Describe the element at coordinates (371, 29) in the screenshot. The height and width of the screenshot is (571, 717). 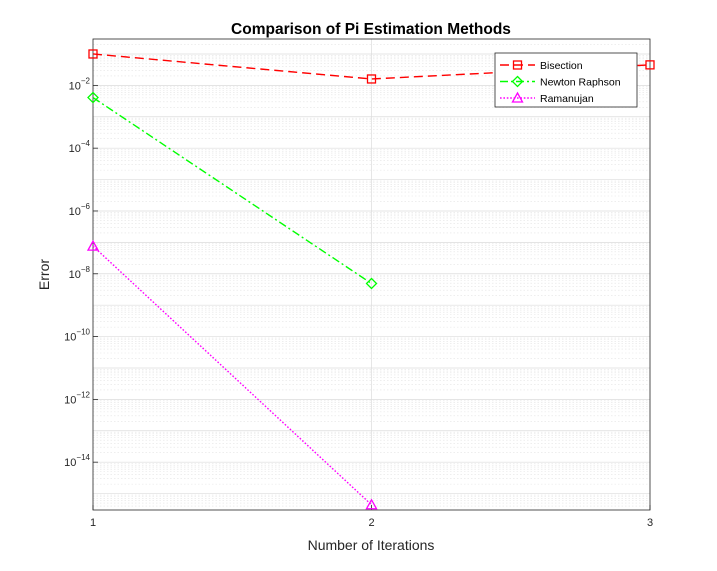
I see `chart-title: Comparison of Pi Estimation Methods` at that location.